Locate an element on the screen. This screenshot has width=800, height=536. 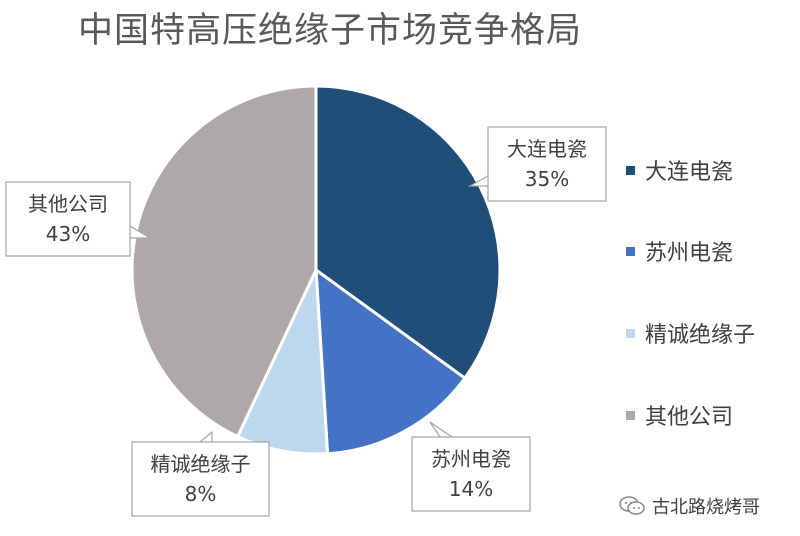
data-label-1: 大连电瓷 35% is located at coordinates (547, 164).